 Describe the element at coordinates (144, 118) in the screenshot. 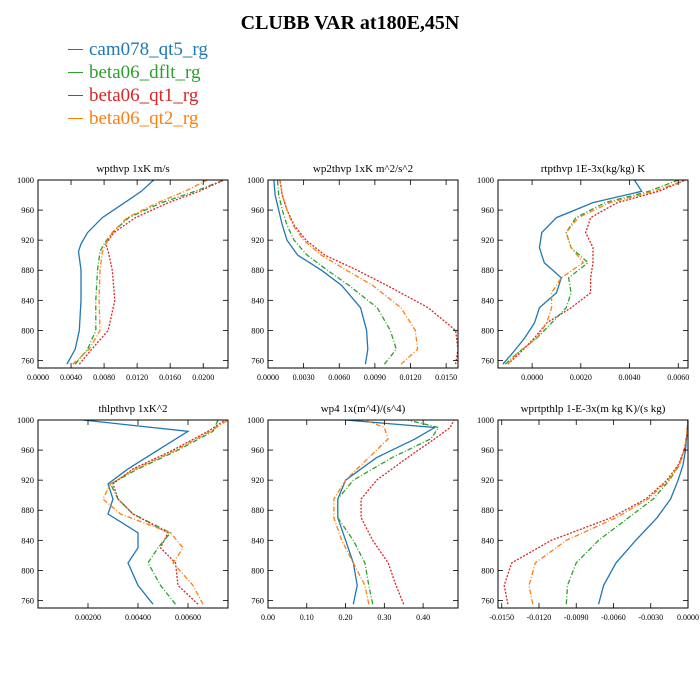

I see `legend-label: beta06_qt2_rg` at that location.